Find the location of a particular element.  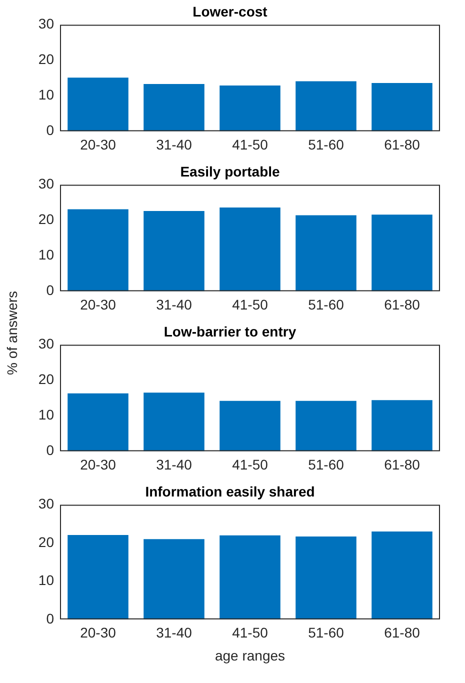

chart-title: Information easily shared is located at coordinates (230, 491).